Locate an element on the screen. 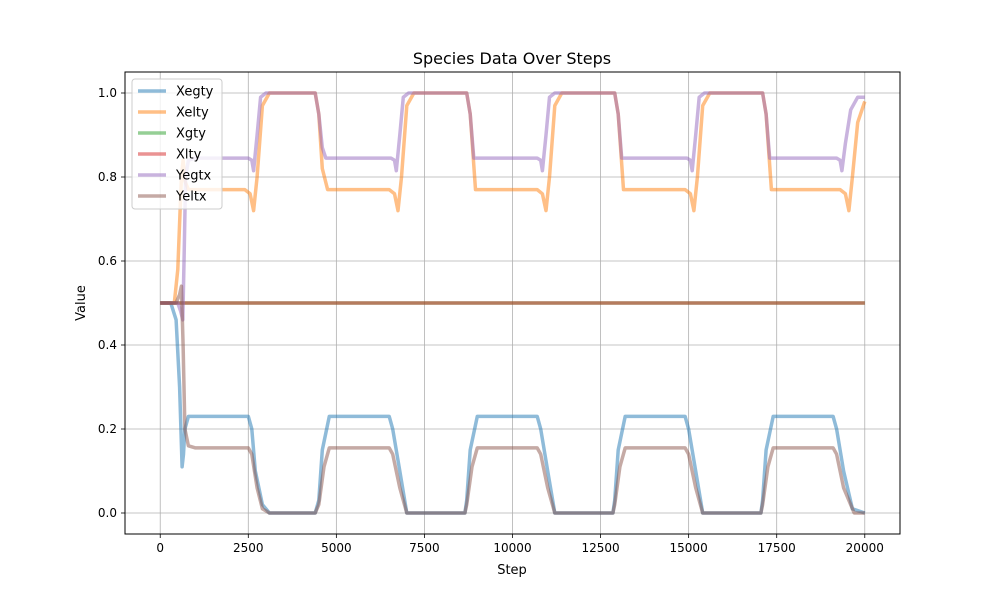 Image resolution: width=1000 pixels, height=600 pixels. x-tick-label: 12500 is located at coordinates (600, 548).